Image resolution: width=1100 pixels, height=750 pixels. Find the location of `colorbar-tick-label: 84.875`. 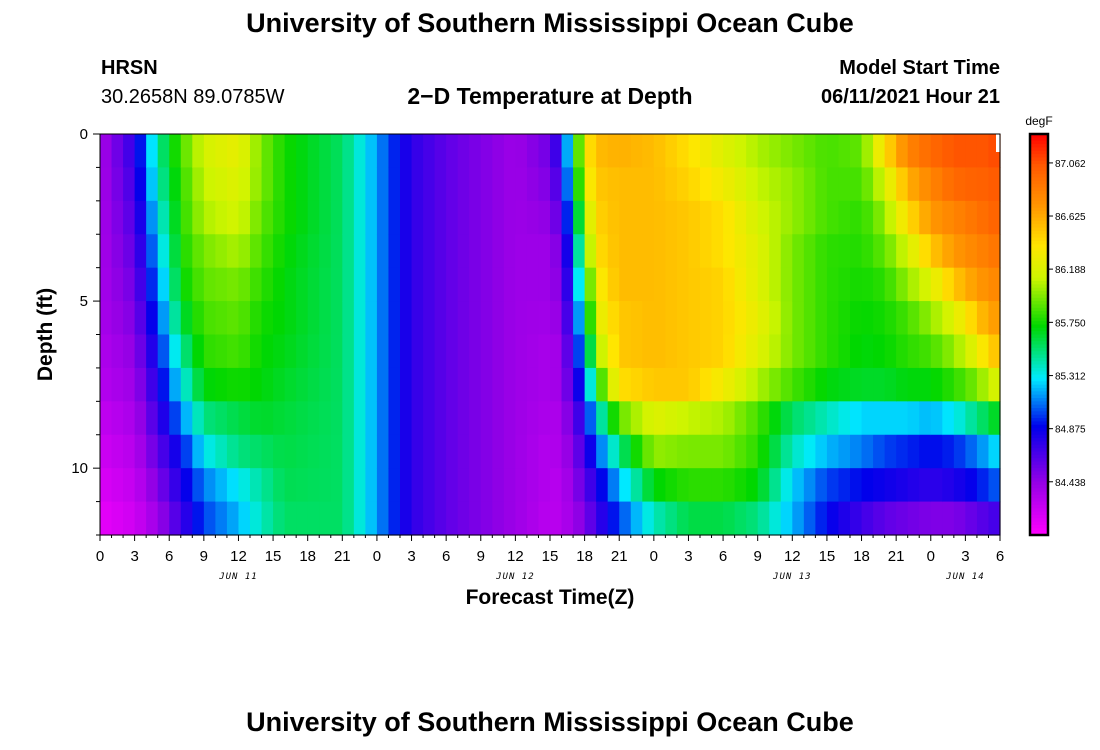

colorbar-tick-label: 84.875 is located at coordinates (1070, 430).